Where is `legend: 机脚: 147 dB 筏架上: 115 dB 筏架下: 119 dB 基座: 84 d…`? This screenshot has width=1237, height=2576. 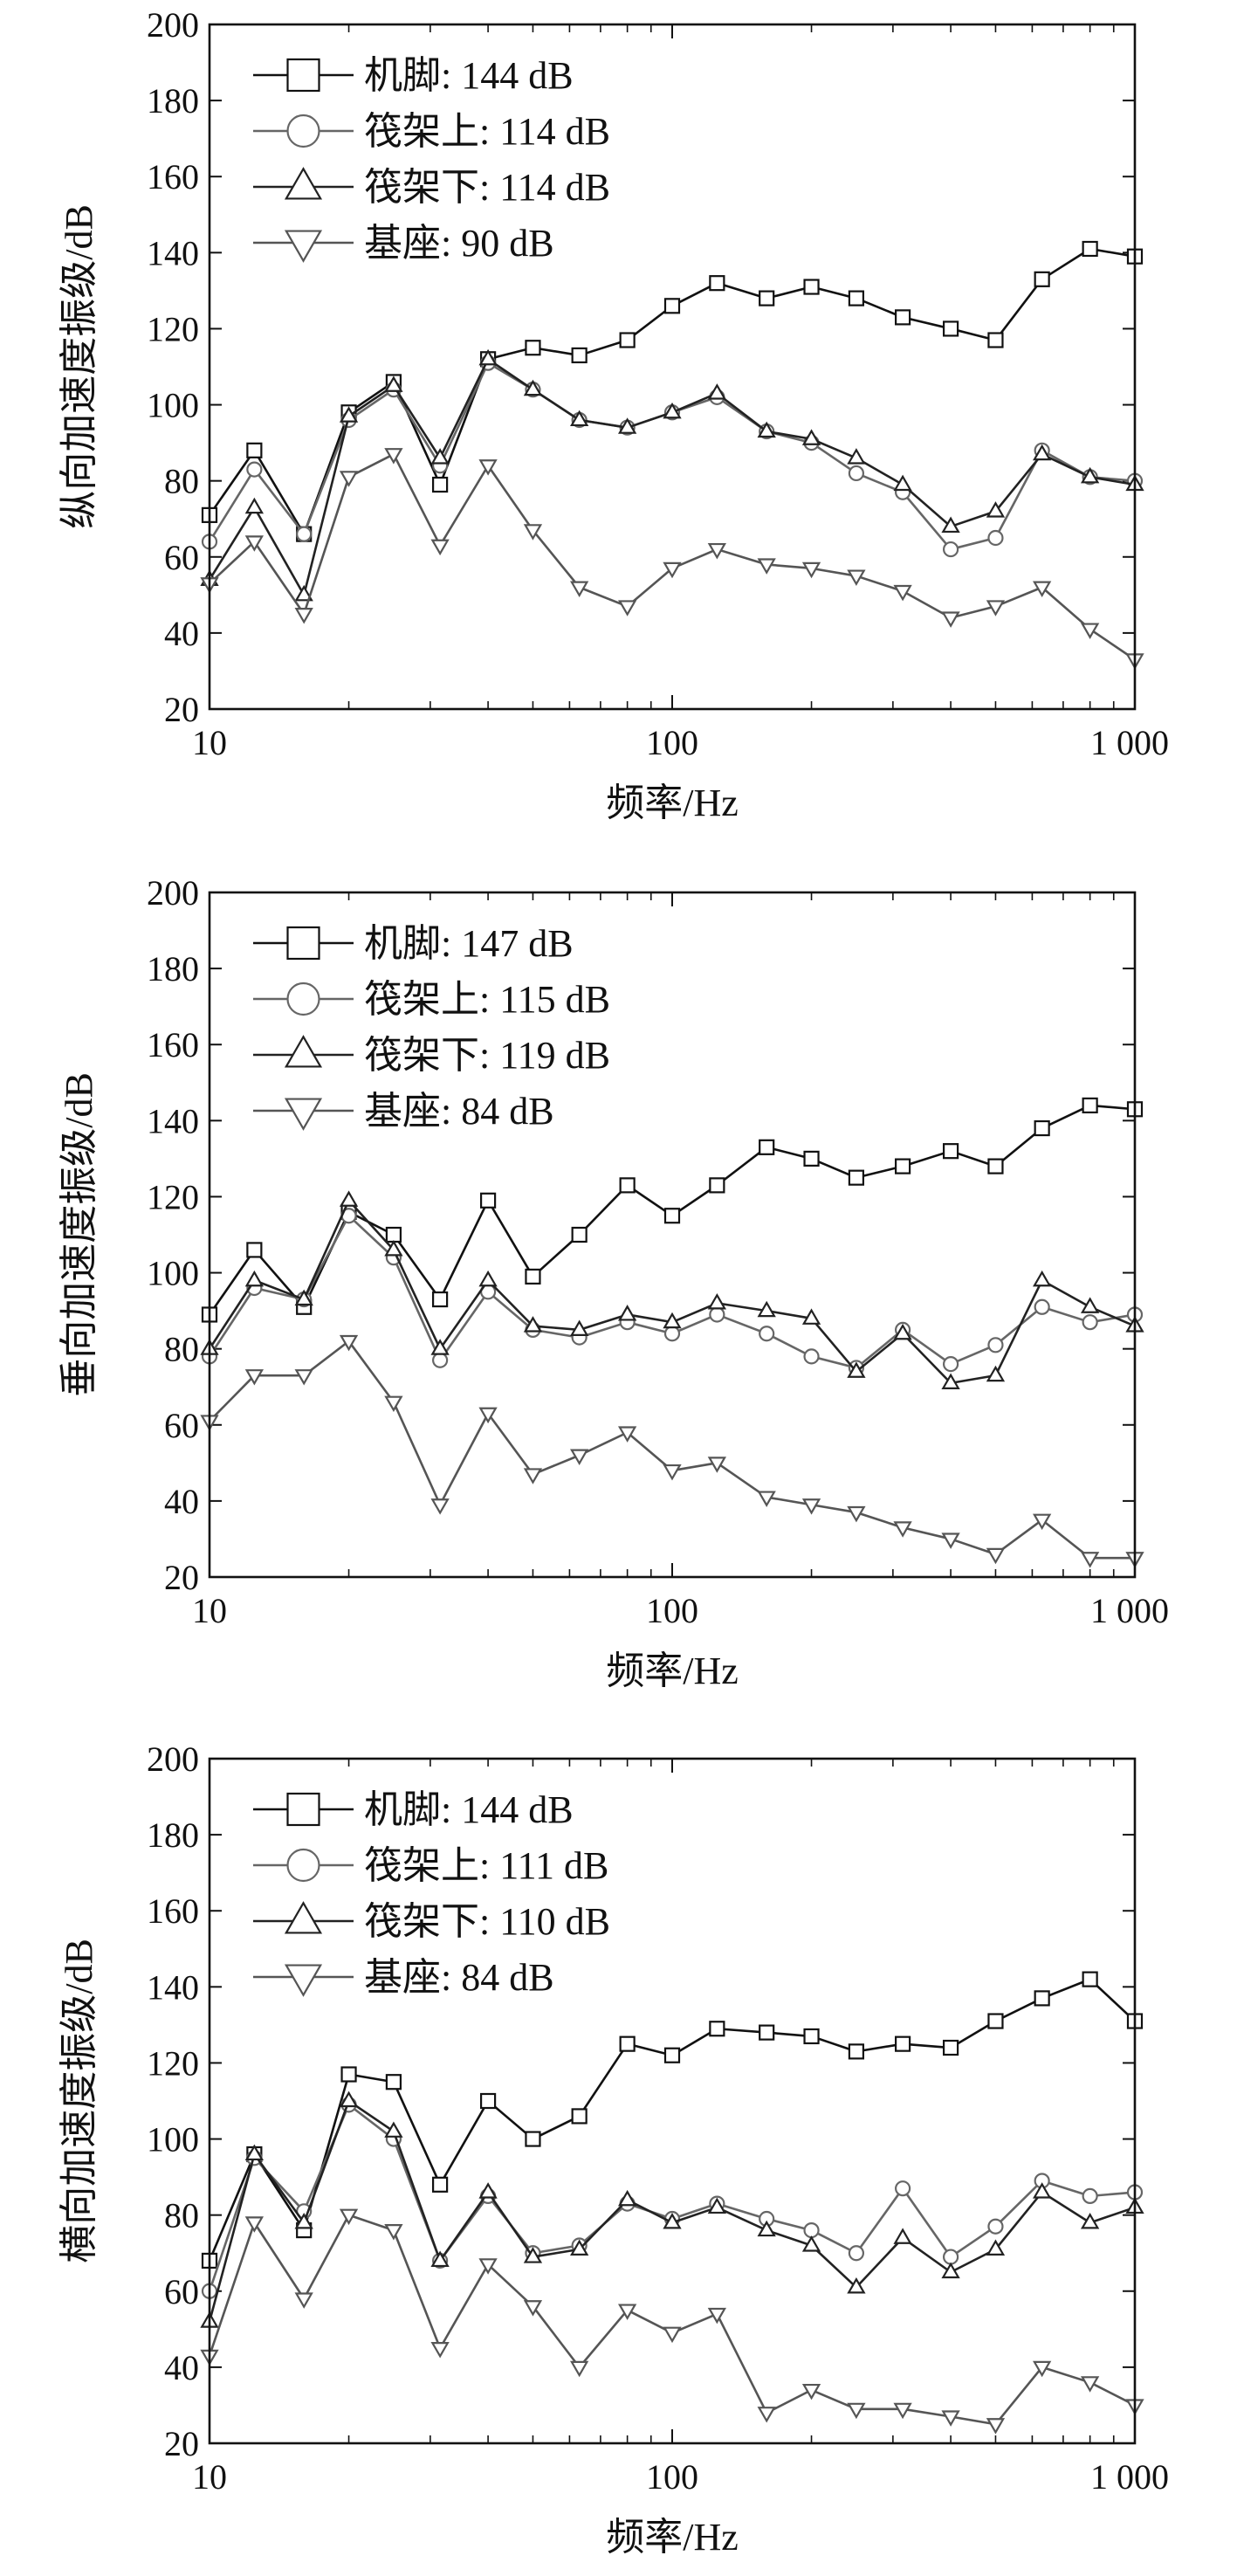
legend: 机脚: 147 dB 筏架上: 115 dB 筏架下: 119 dB 基座: 84 d… is located at coordinates (431, 1027).